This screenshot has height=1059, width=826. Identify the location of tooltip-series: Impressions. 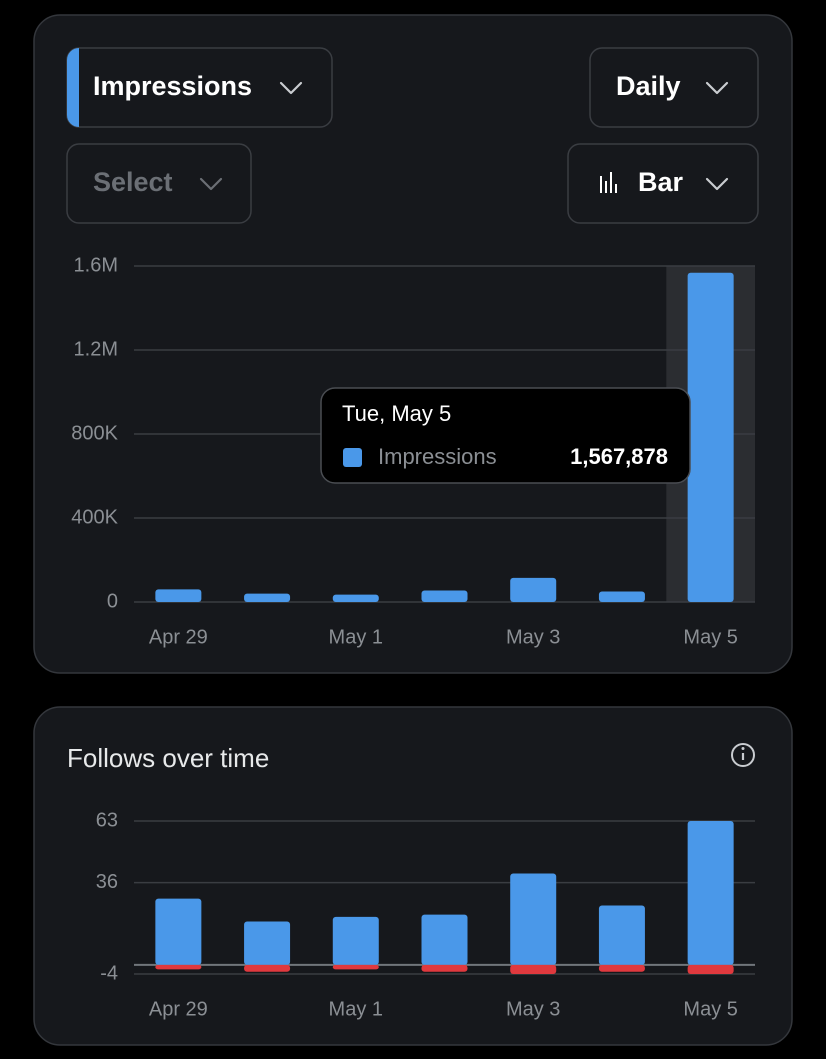
(437, 456).